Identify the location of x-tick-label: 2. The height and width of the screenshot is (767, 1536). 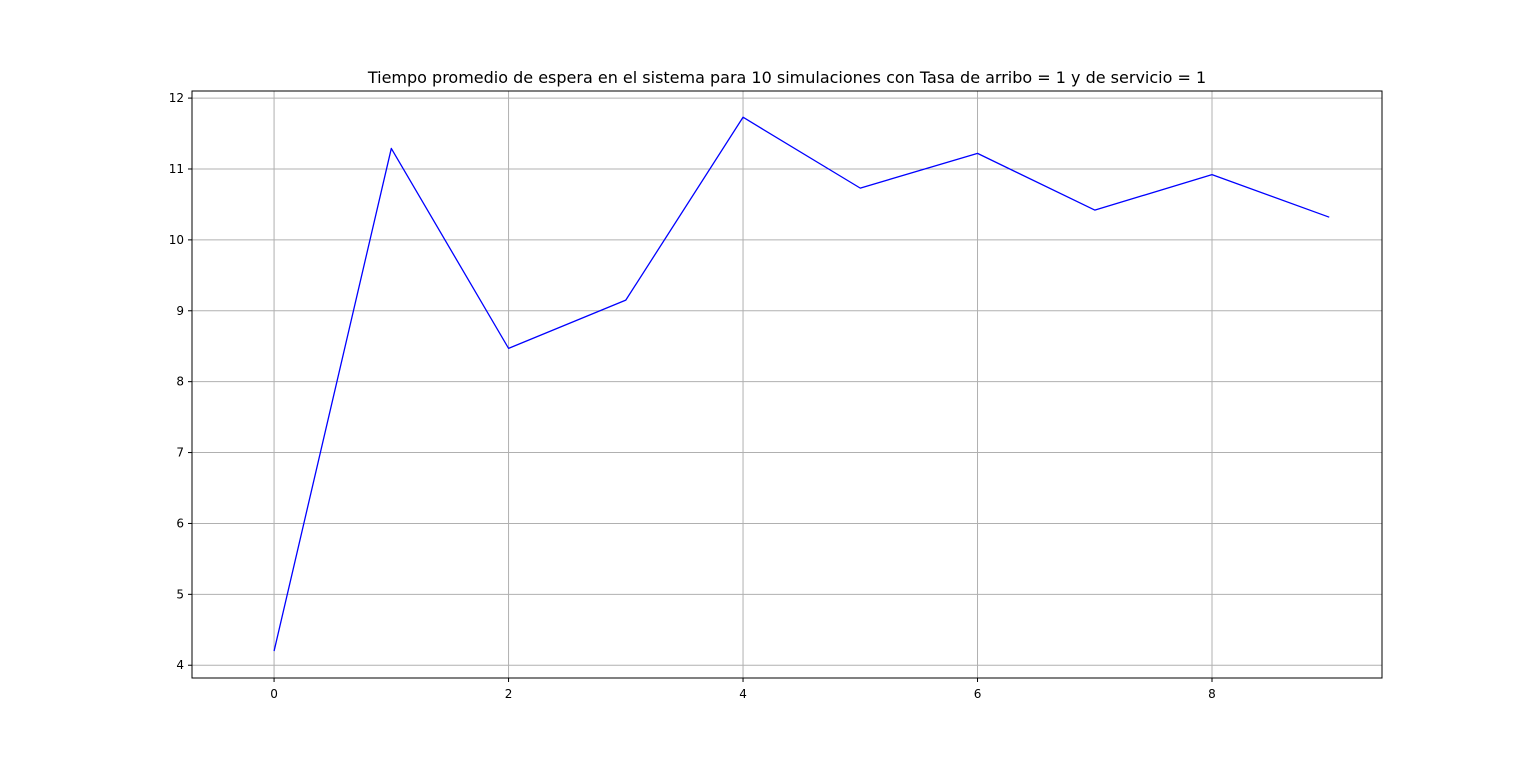
(509, 694).